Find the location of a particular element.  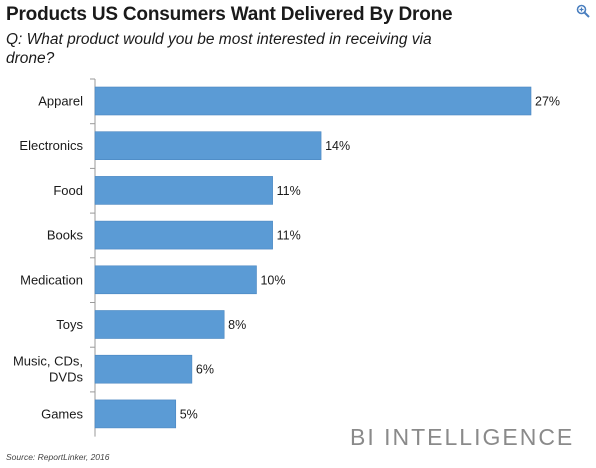

value-label: 6% is located at coordinates (205, 370).